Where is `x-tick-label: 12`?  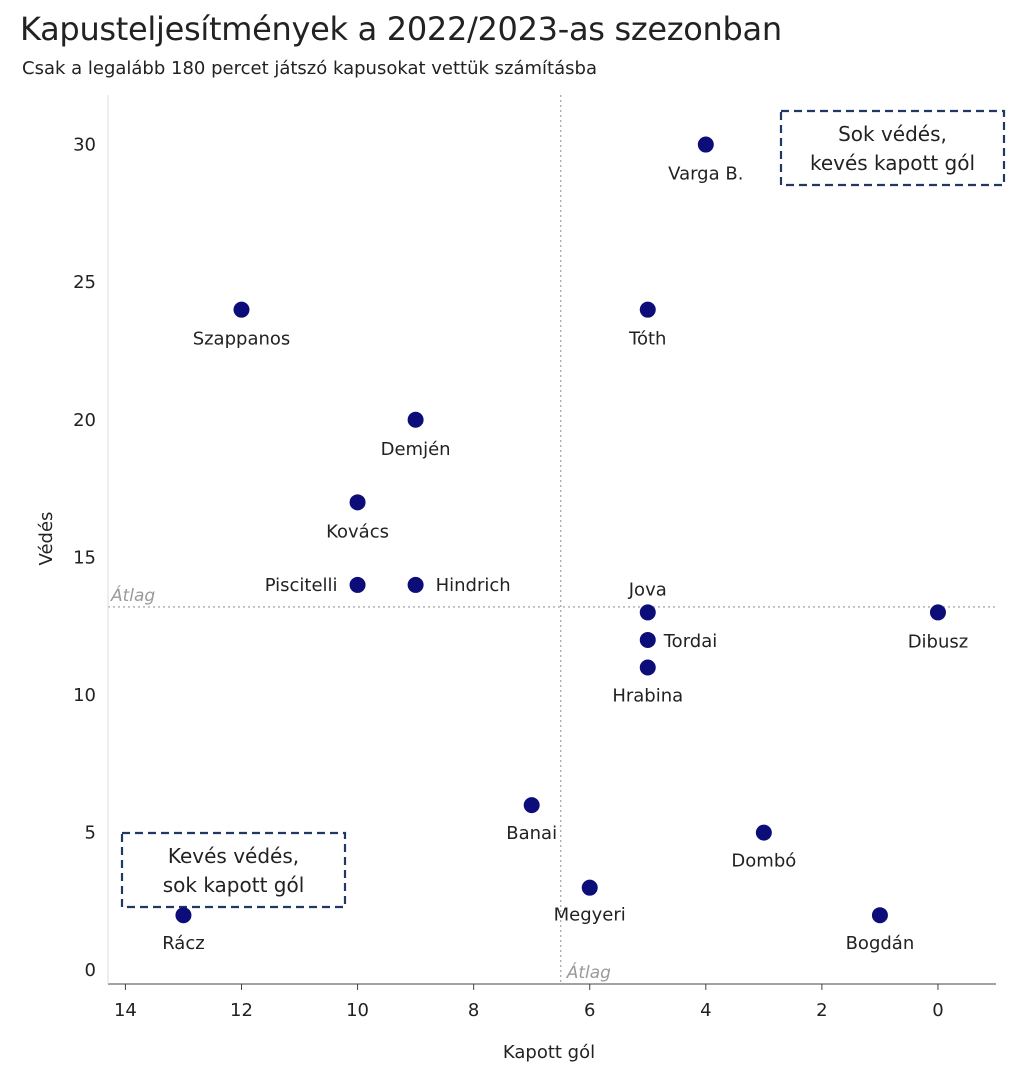
x-tick-label: 12 is located at coordinates (241, 1010).